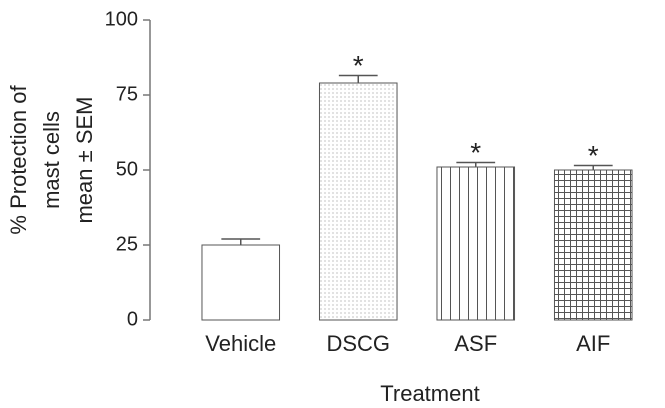 This screenshot has height=408, width=665. What do you see at coordinates (132, 319) in the screenshot?
I see `y-tick-label: 0` at bounding box center [132, 319].